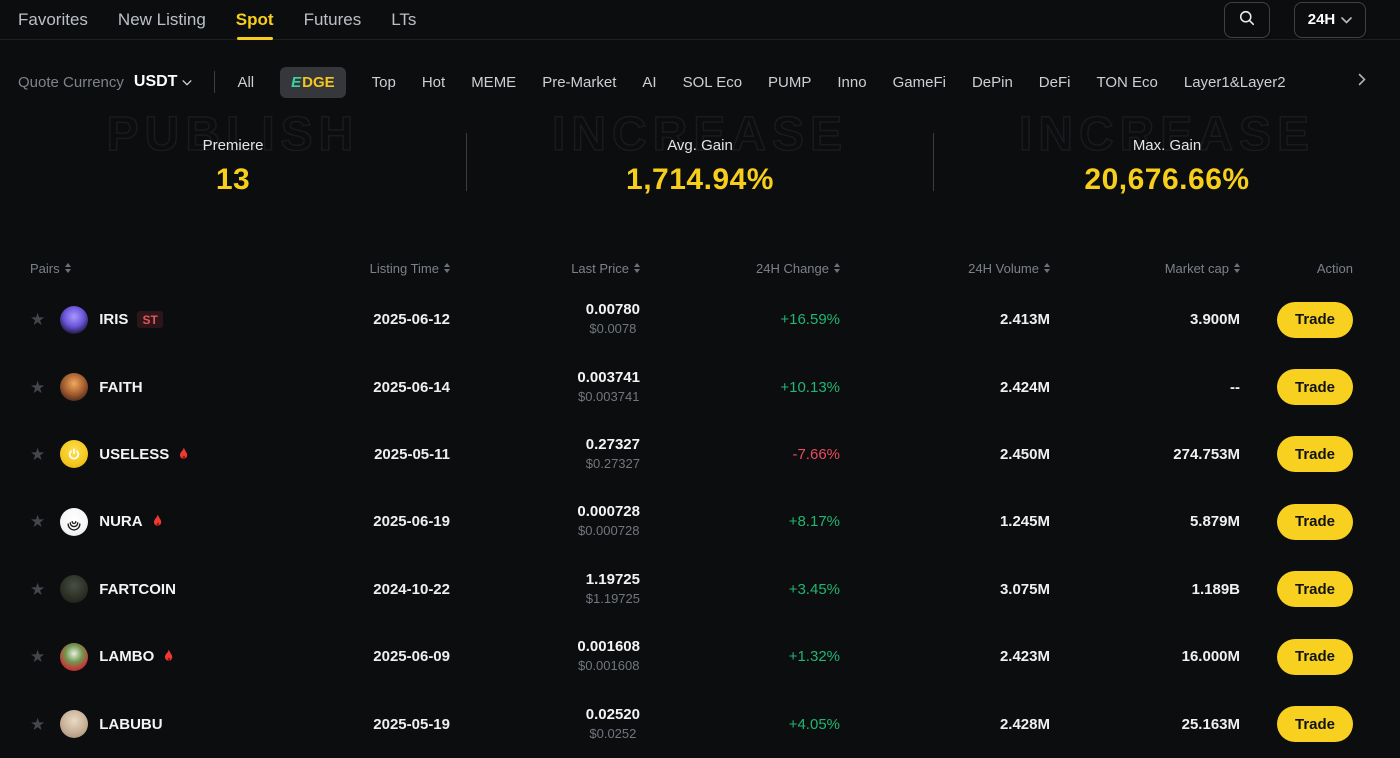 The height and width of the screenshot is (758, 1400). Describe the element at coordinates (1210, 724) in the screenshot. I see `market-cap: 25.163M` at that location.